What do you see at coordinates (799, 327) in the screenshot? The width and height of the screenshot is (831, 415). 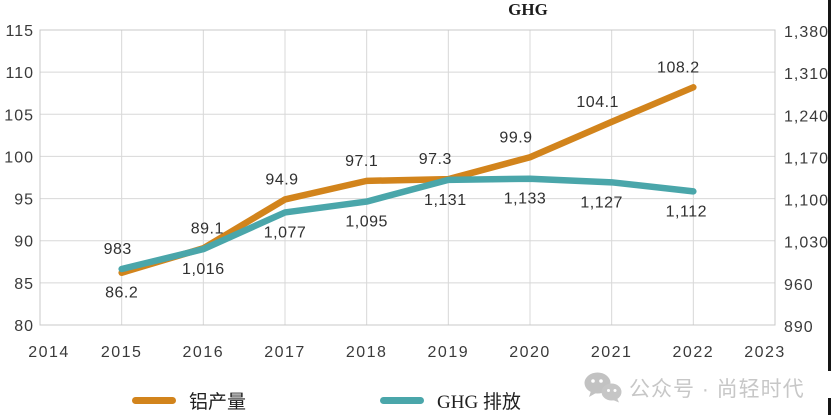 I see `svg-text: 890` at bounding box center [799, 327].